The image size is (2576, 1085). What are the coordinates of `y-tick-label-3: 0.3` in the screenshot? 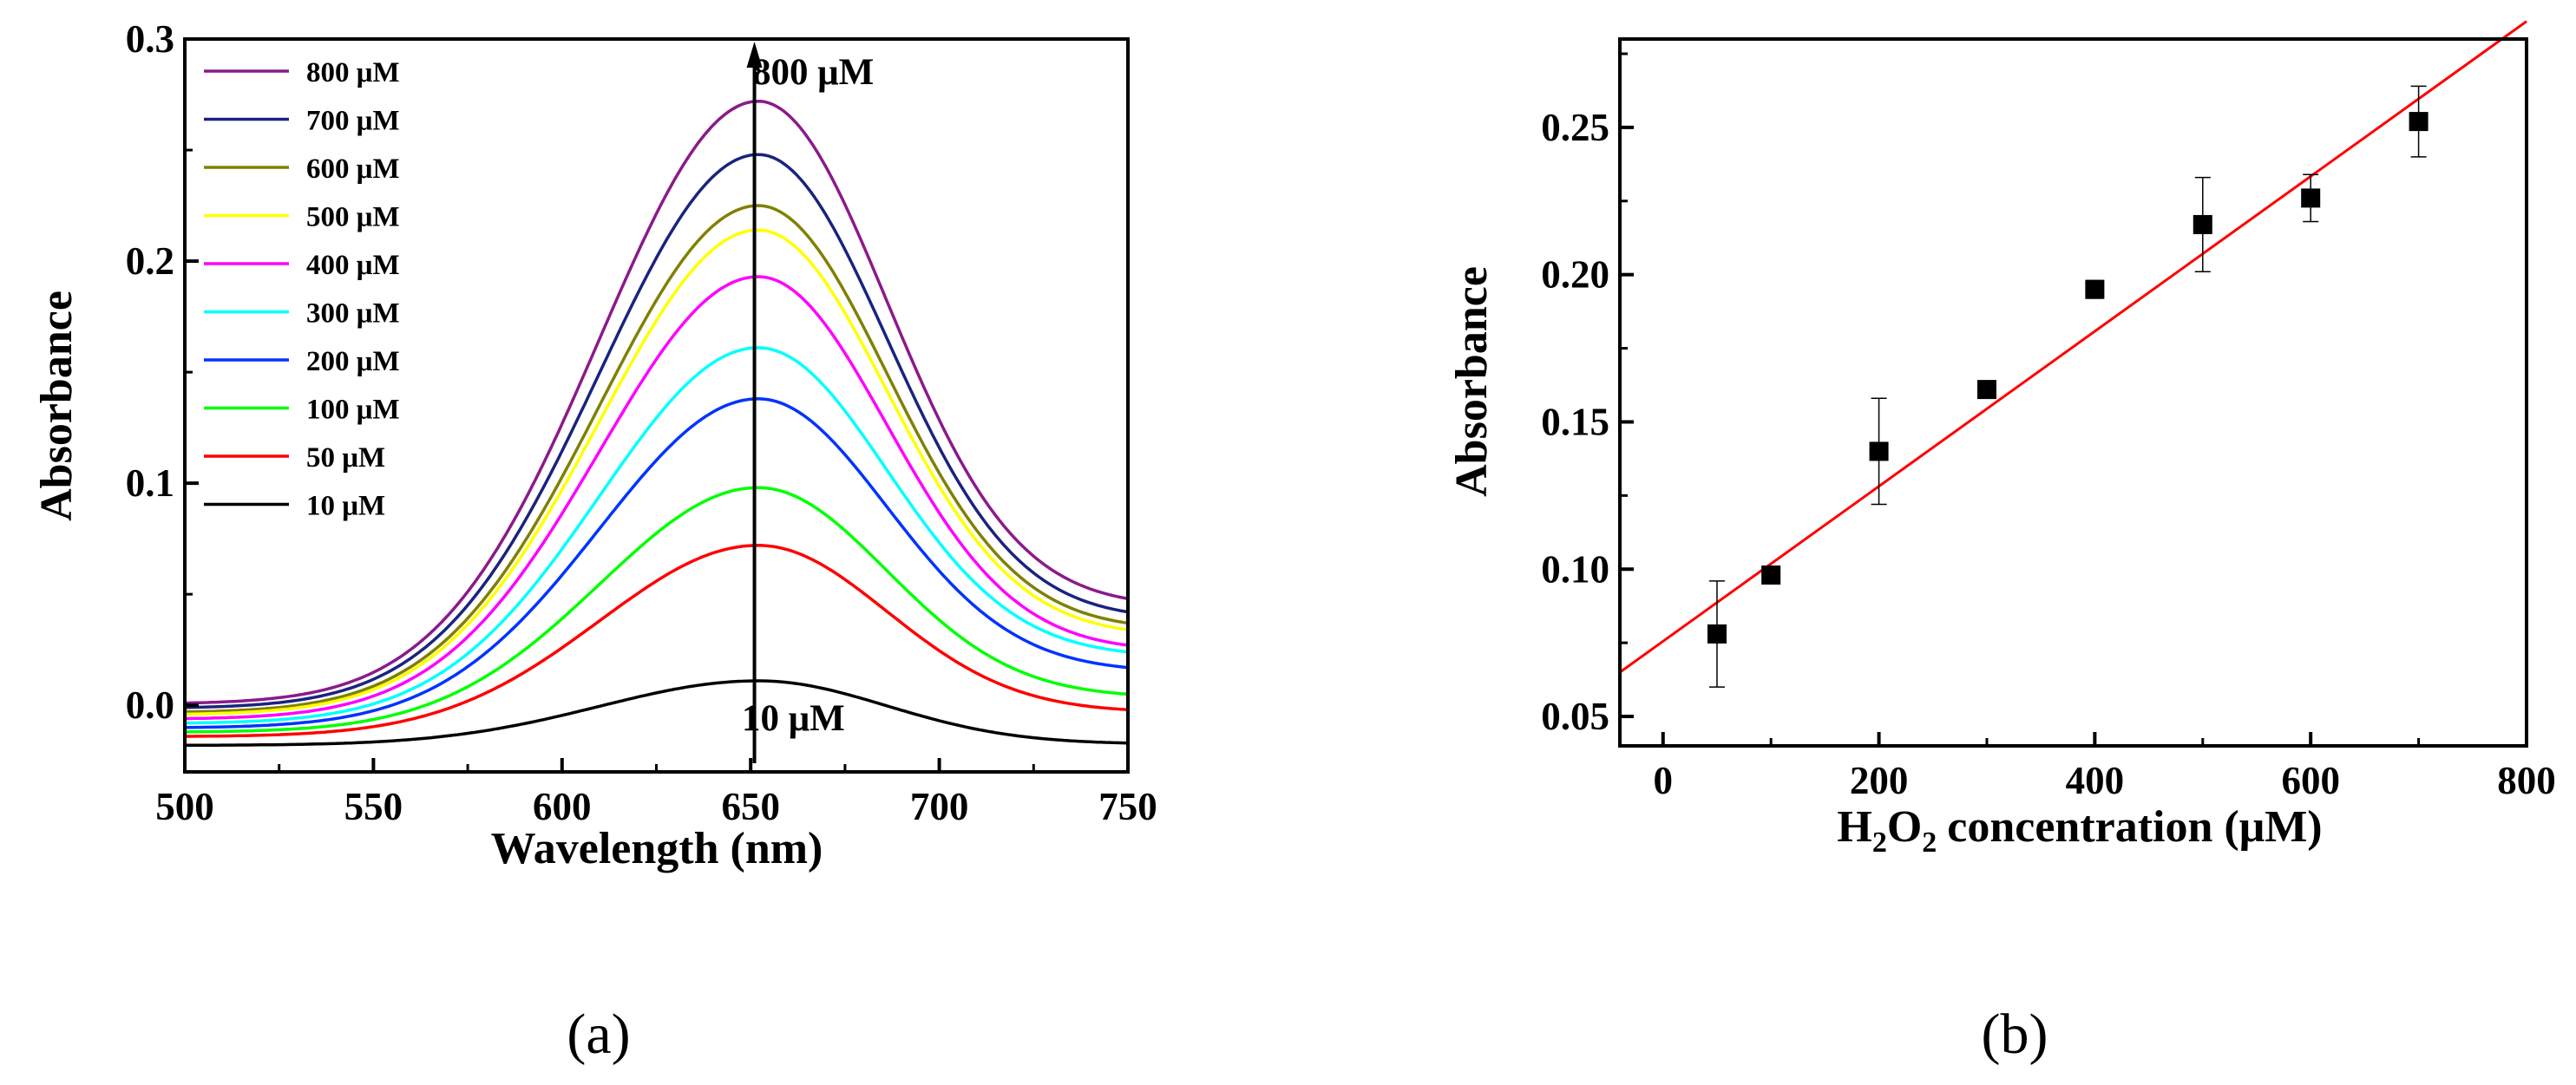 It's located at (150, 39).